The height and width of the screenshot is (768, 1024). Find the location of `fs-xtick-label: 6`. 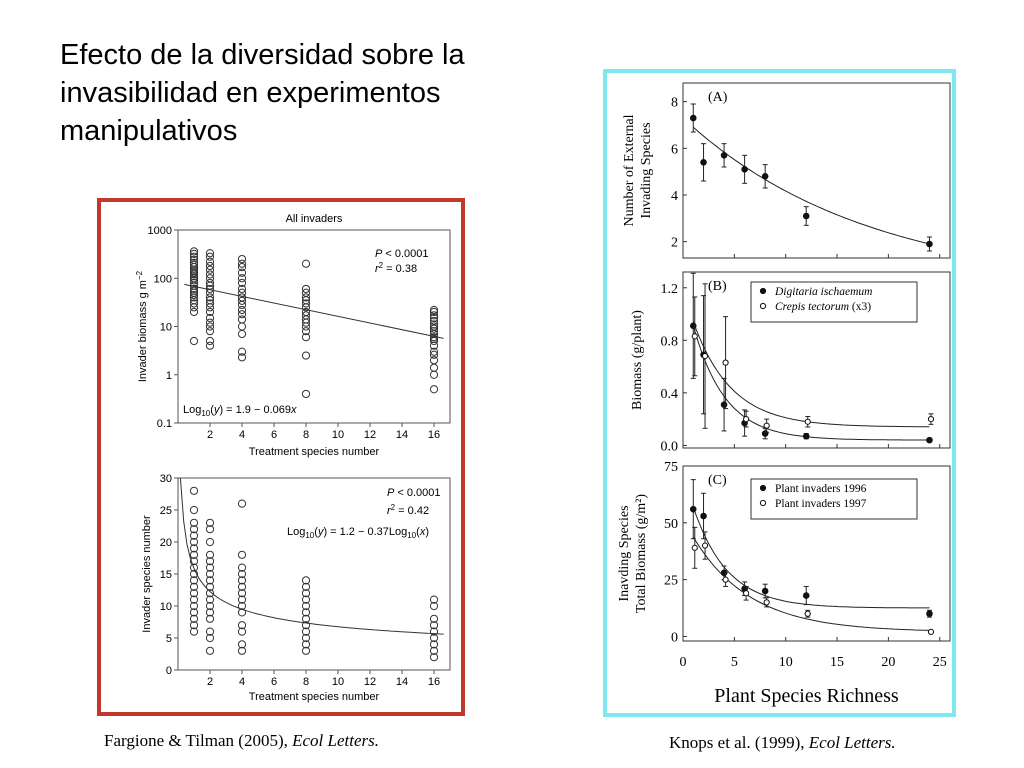

fs-xtick-label: 6 is located at coordinates (274, 682).